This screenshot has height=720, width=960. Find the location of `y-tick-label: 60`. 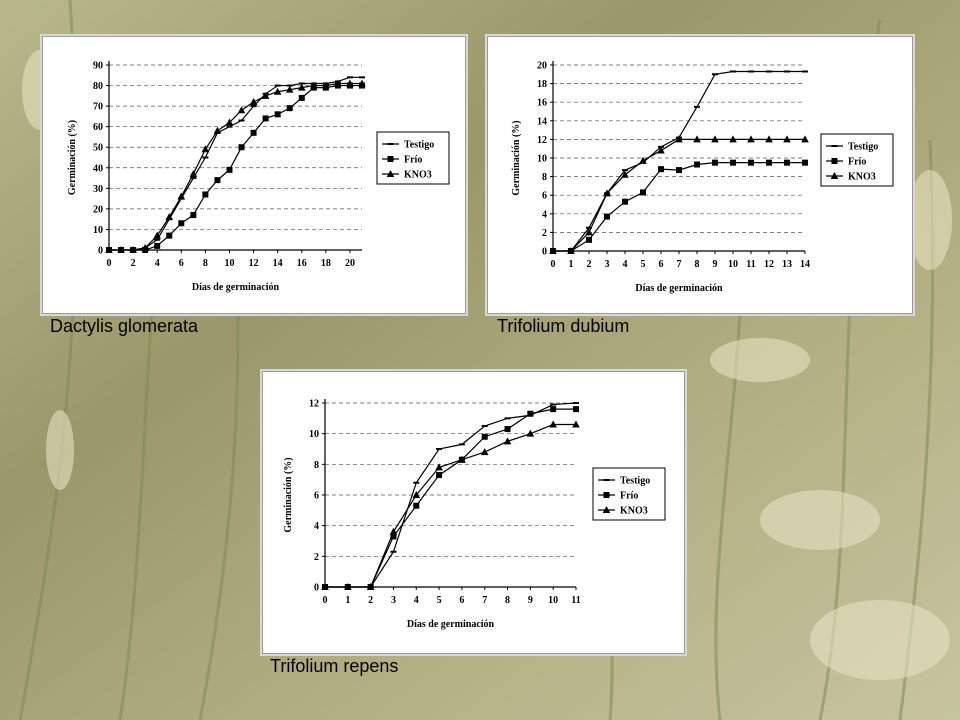

y-tick-label: 60 is located at coordinates (98, 127).